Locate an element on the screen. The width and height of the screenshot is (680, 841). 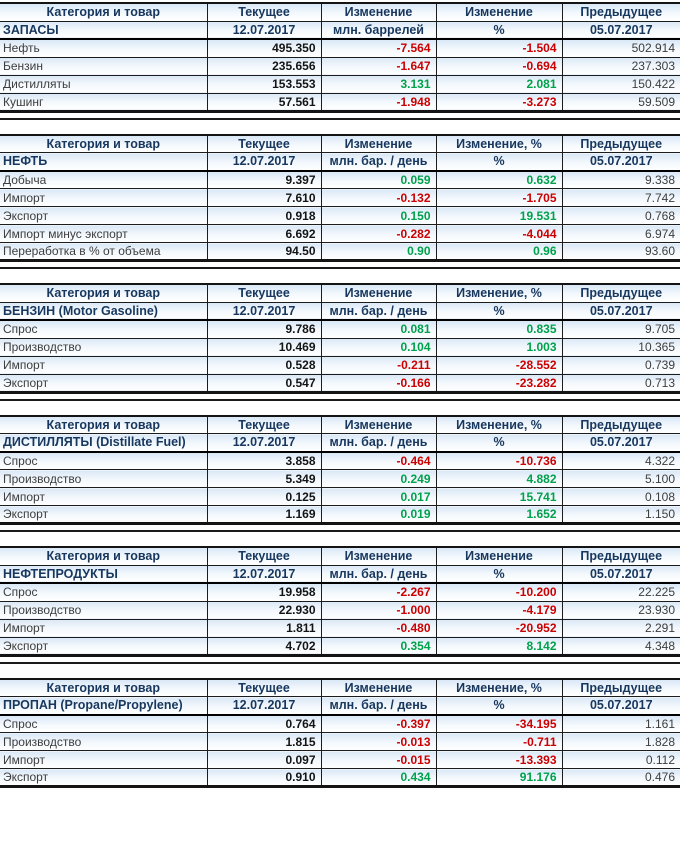
previous-value: 10.365 is located at coordinates (621, 346).